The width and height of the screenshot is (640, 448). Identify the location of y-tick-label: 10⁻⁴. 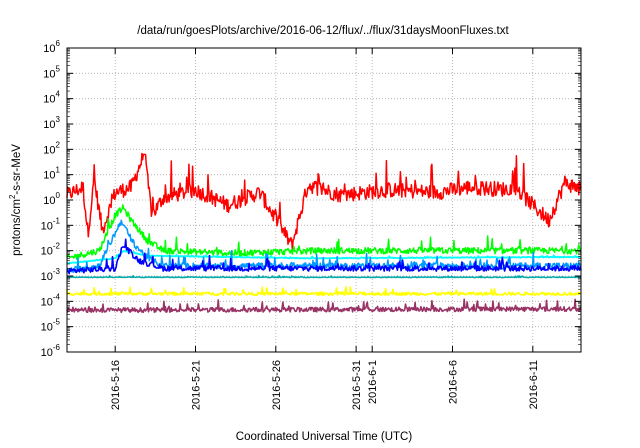
(51, 300).